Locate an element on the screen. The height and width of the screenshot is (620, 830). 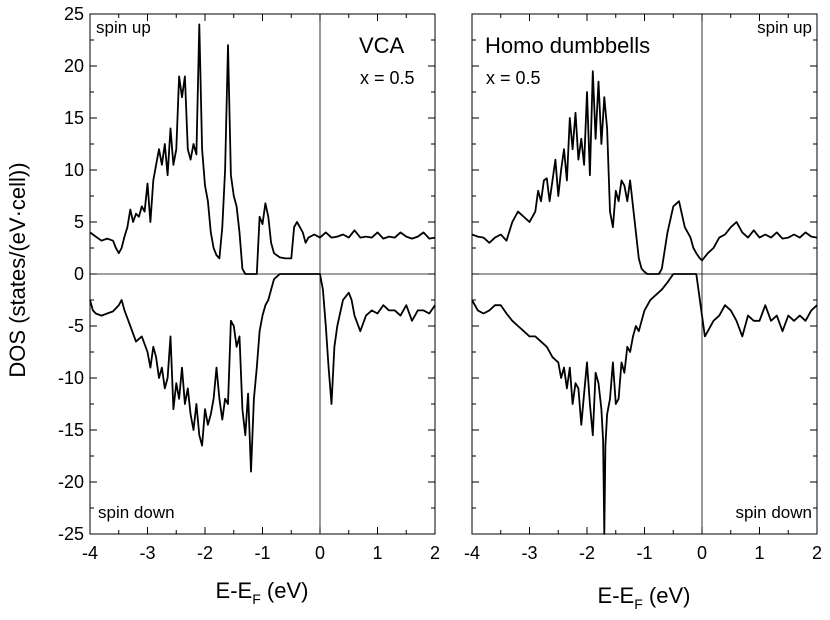
y-tick-label: 20 is located at coordinates (74, 66).